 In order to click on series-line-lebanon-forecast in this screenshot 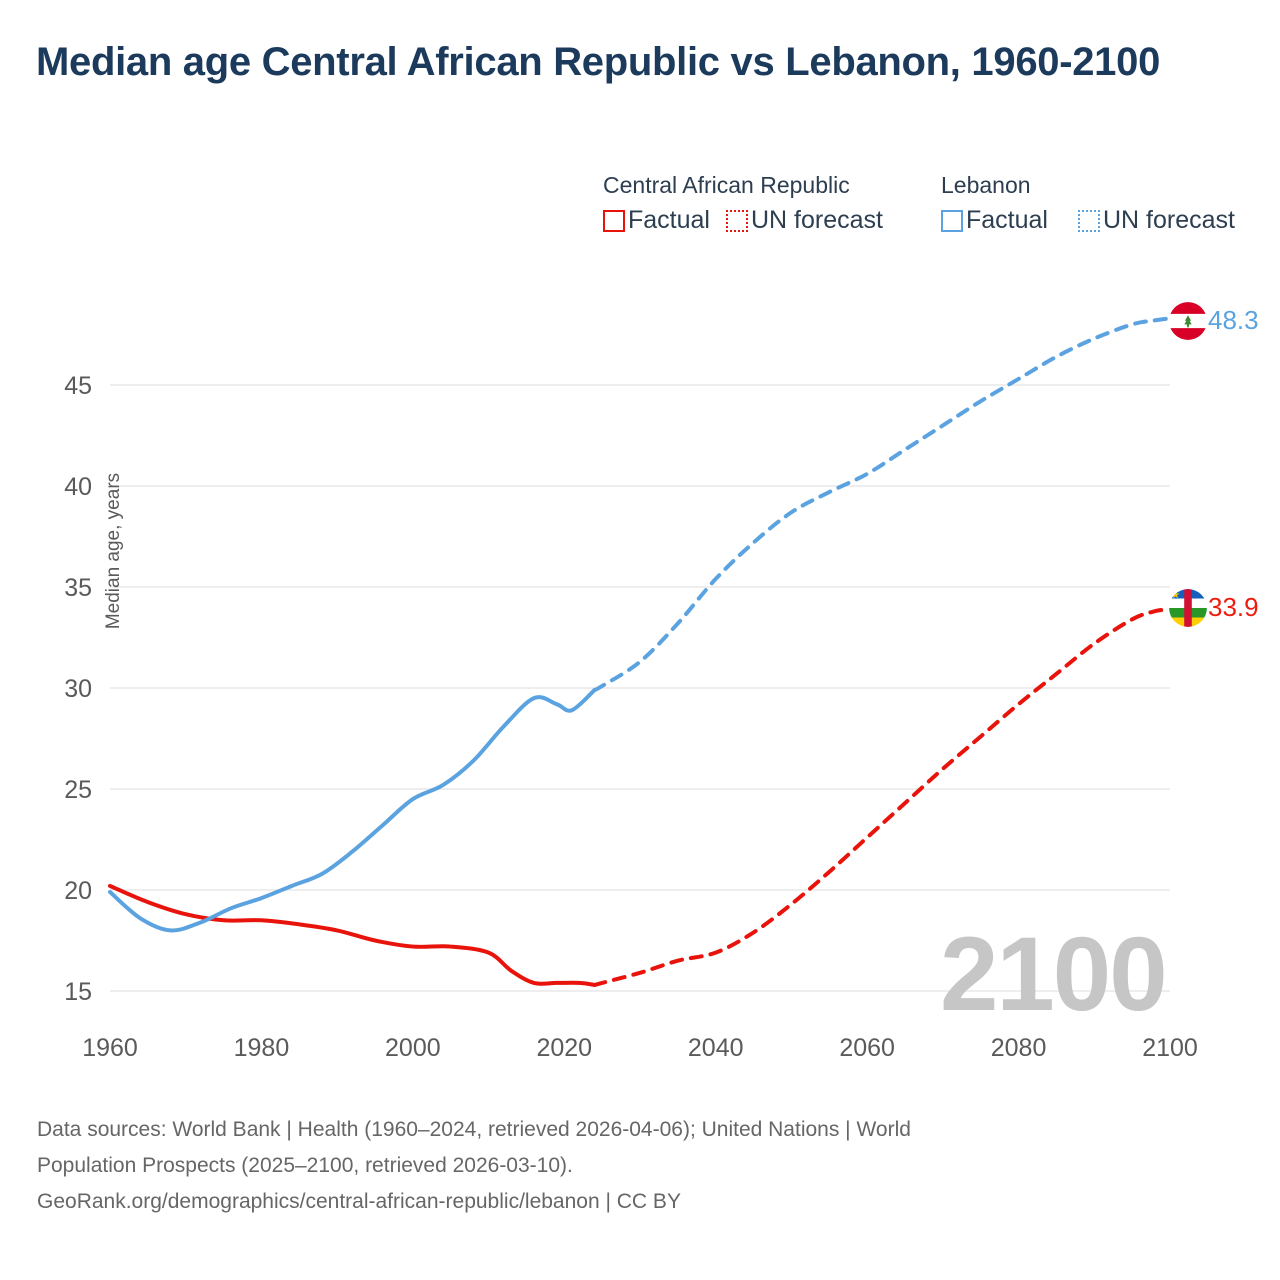, I will do `click(882, 504)`.